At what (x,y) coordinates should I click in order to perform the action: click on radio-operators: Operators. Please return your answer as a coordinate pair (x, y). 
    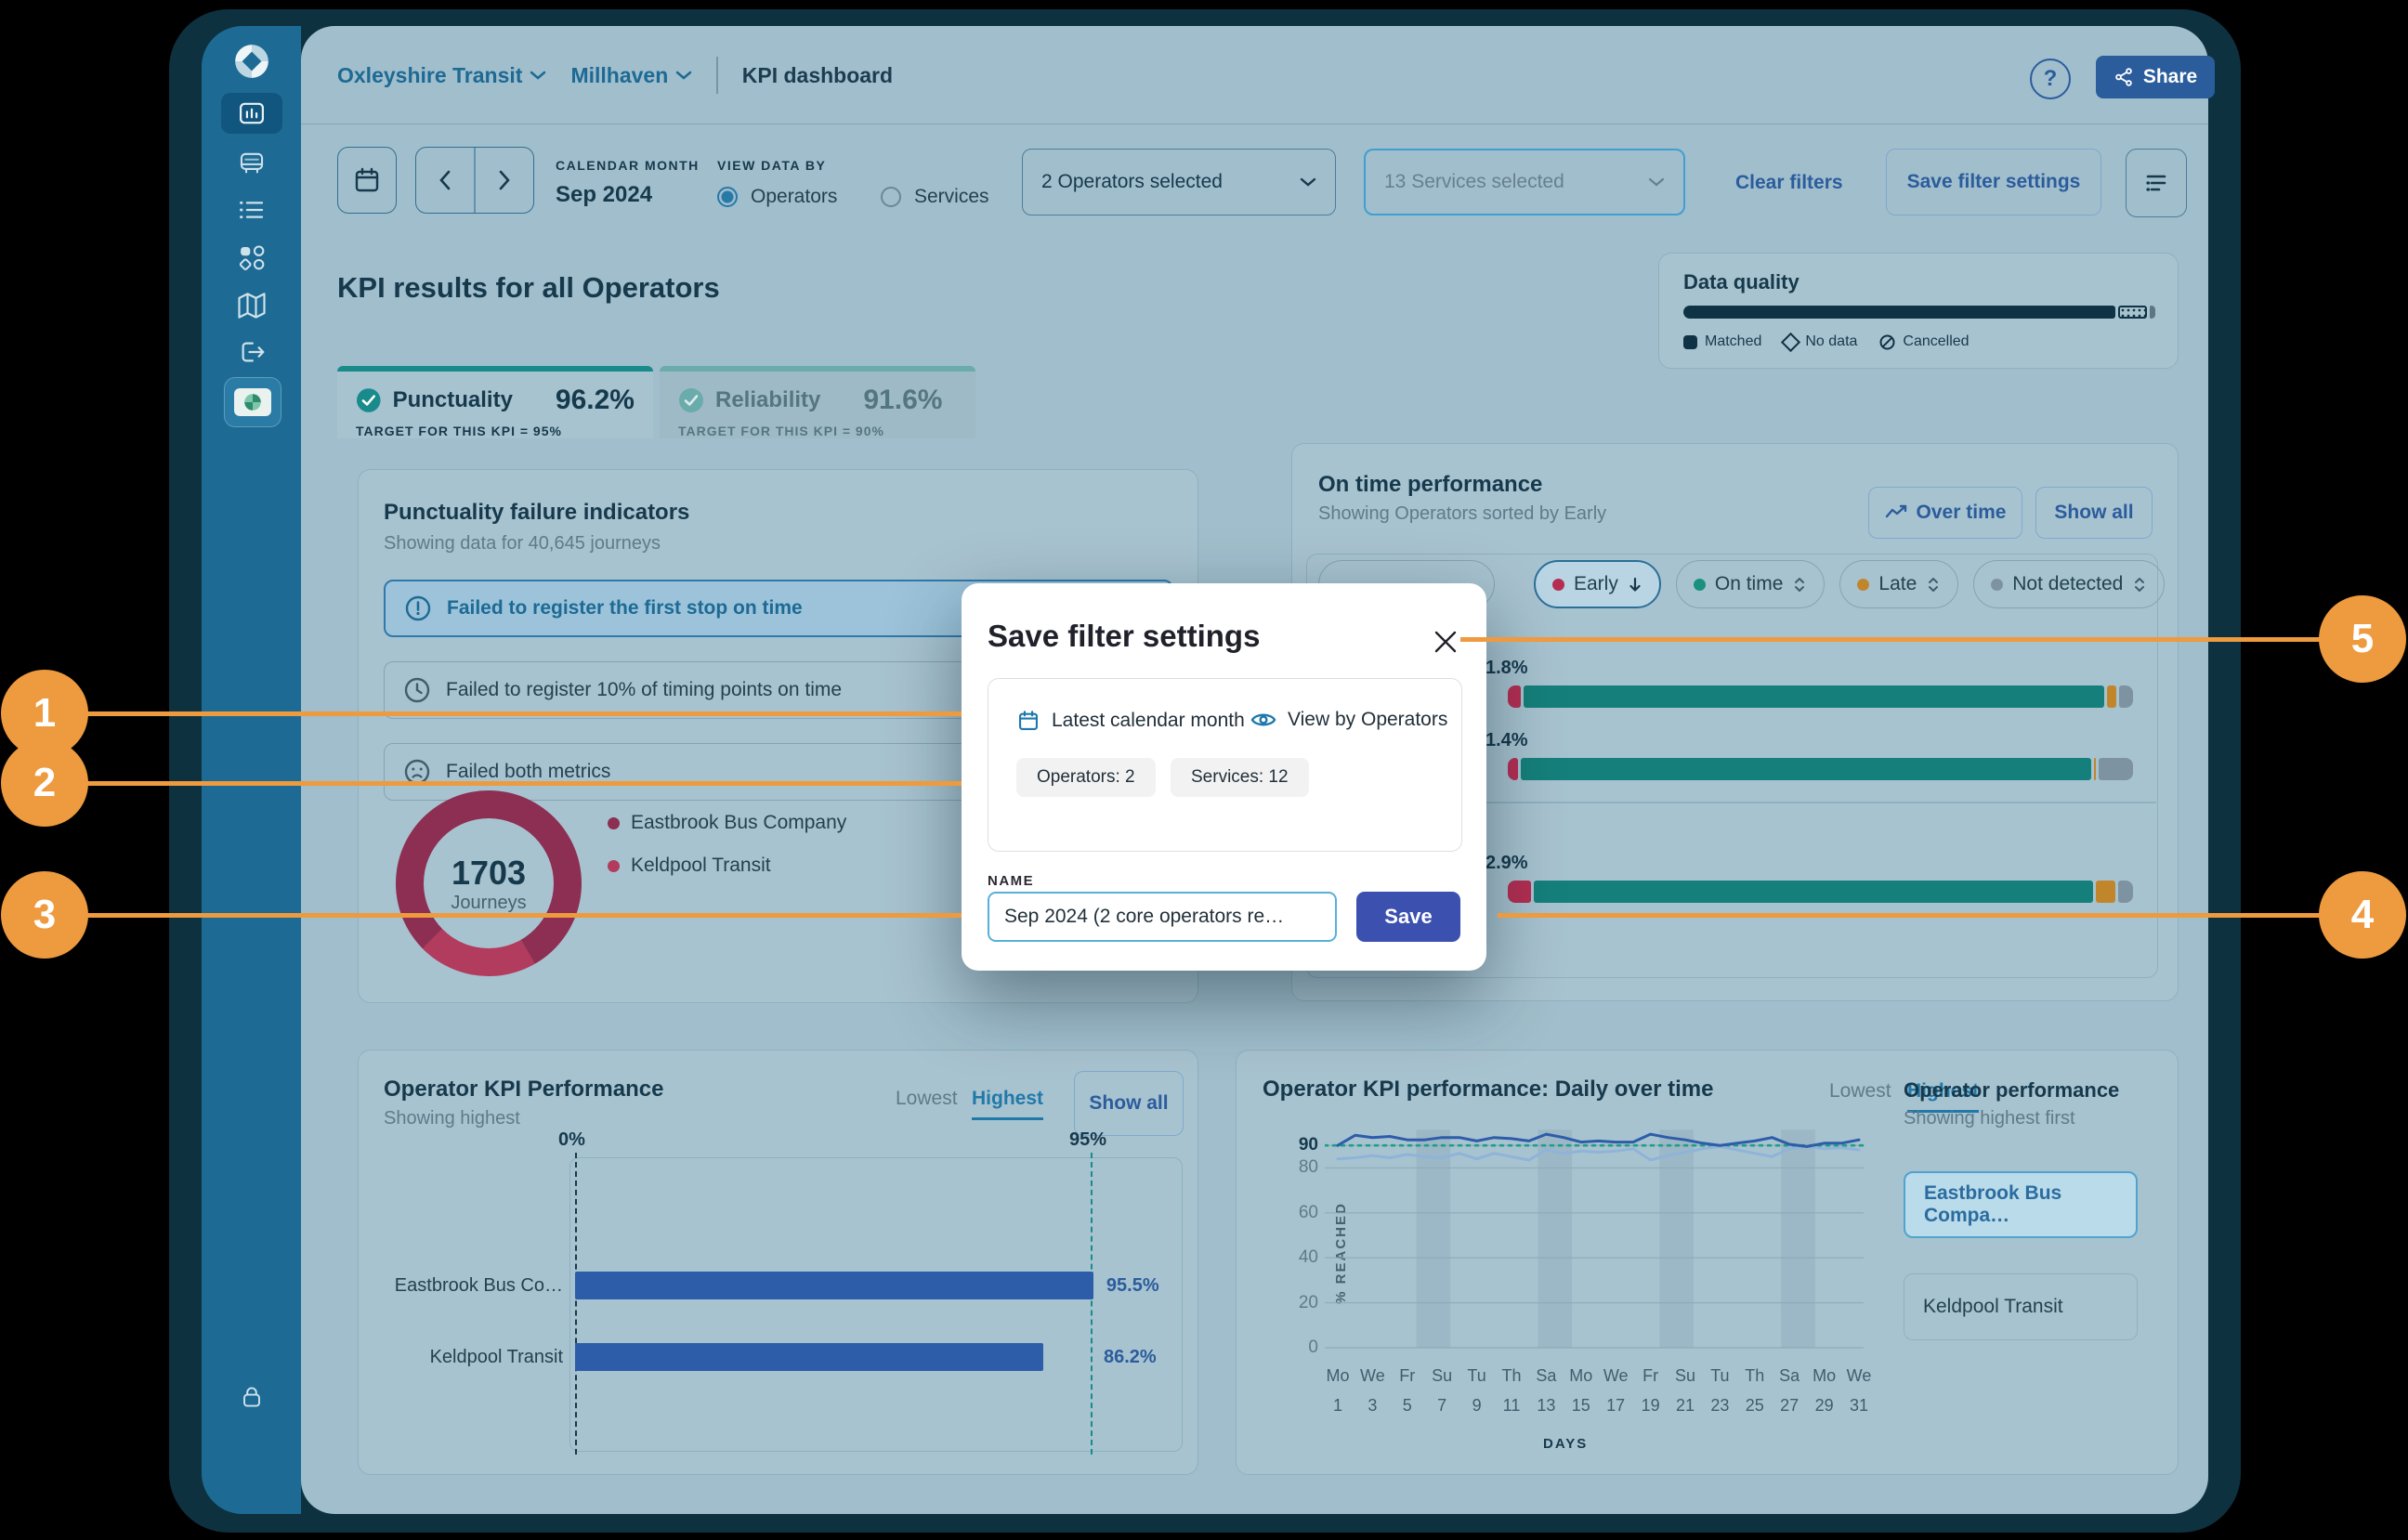
    Looking at the image, I should click on (777, 197).